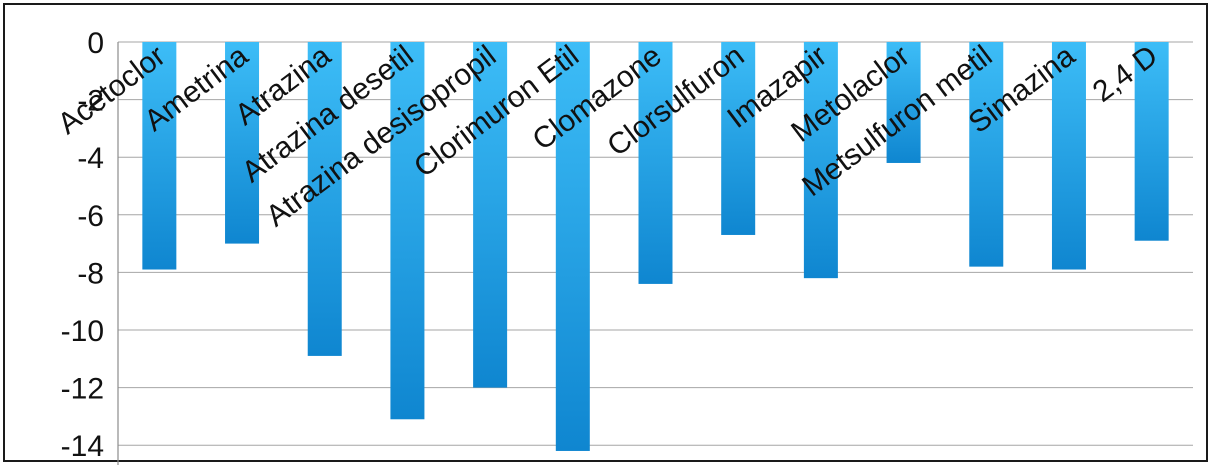 This screenshot has width=1213, height=465. What do you see at coordinates (90, 158) in the screenshot?
I see `y-tick-label: -4` at bounding box center [90, 158].